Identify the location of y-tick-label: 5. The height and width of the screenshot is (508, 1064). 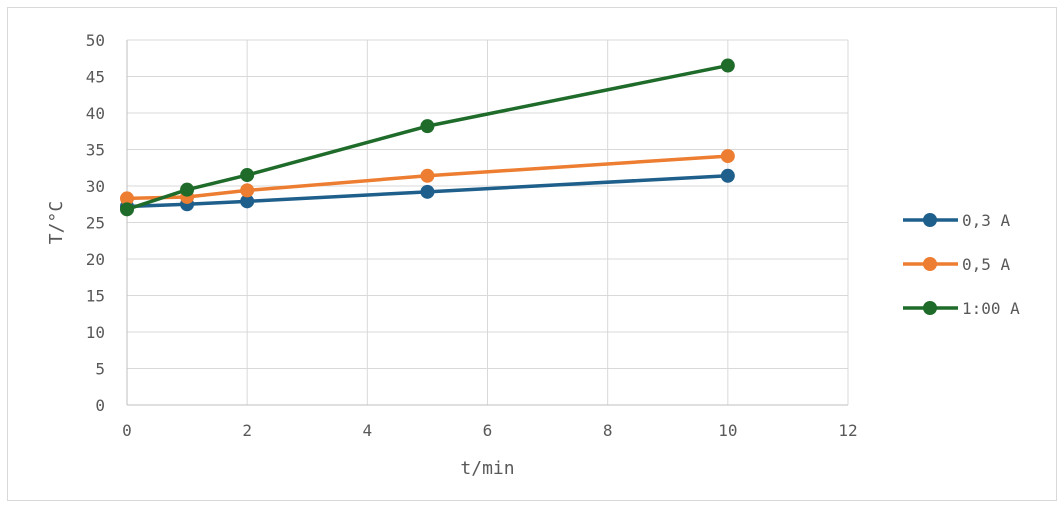
(100, 369).